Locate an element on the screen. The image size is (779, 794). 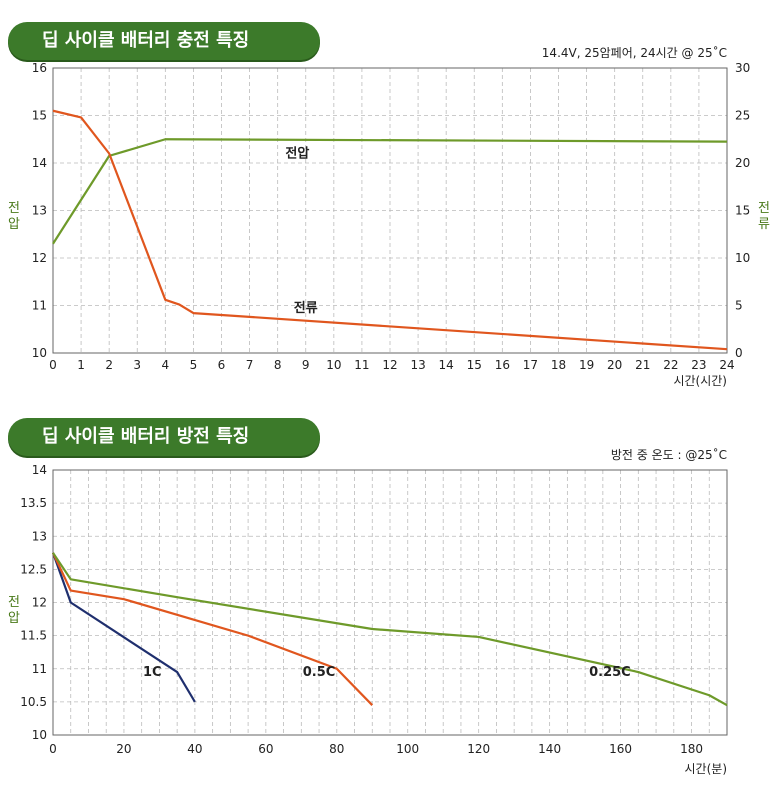
x-tick-label: 60 is located at coordinates (265, 749).